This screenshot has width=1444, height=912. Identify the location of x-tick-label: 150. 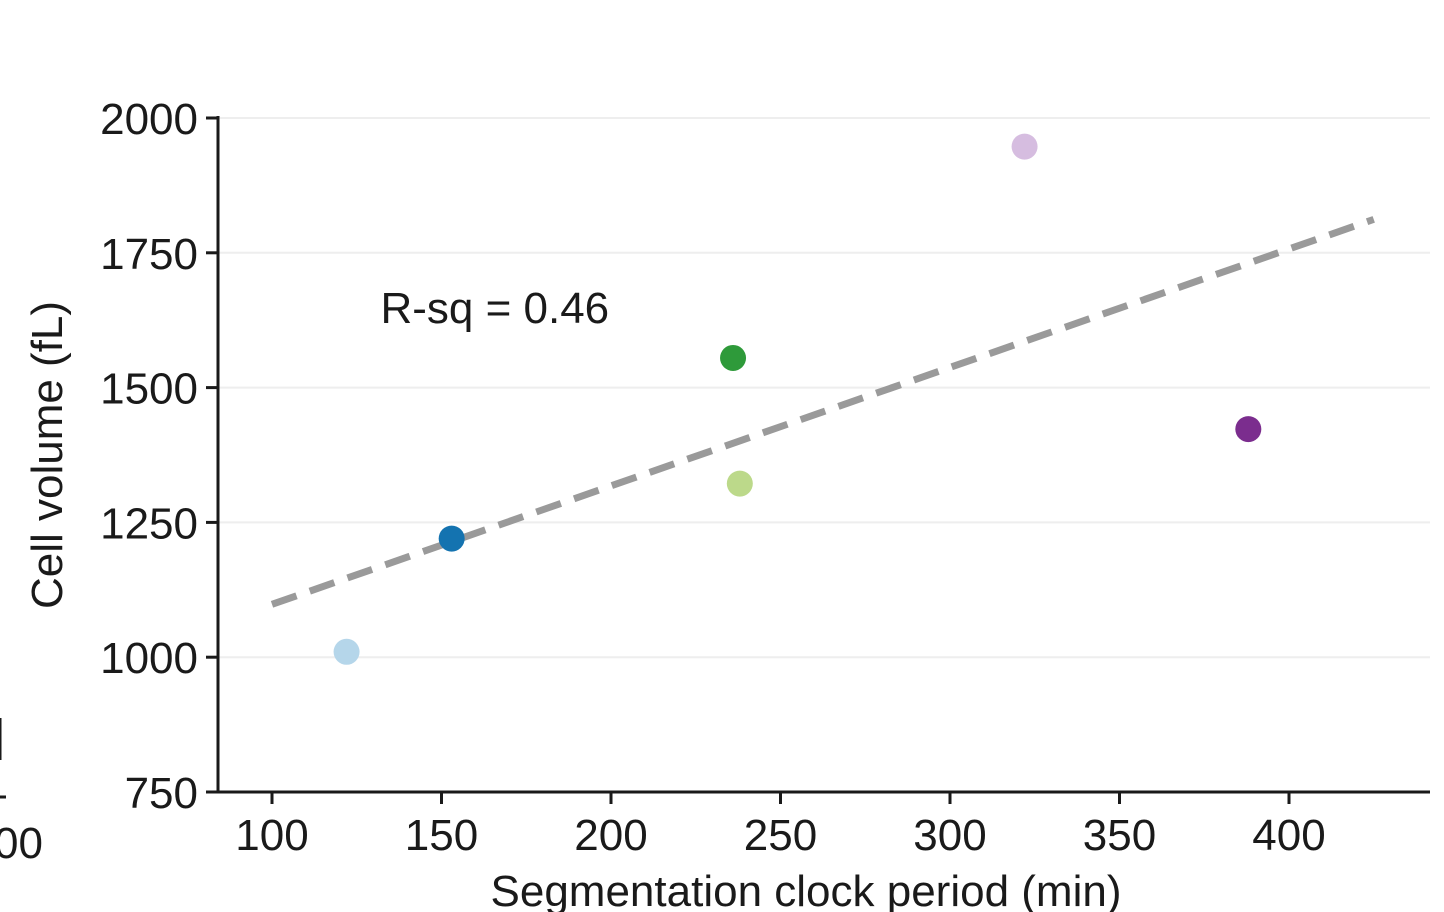
(441, 835).